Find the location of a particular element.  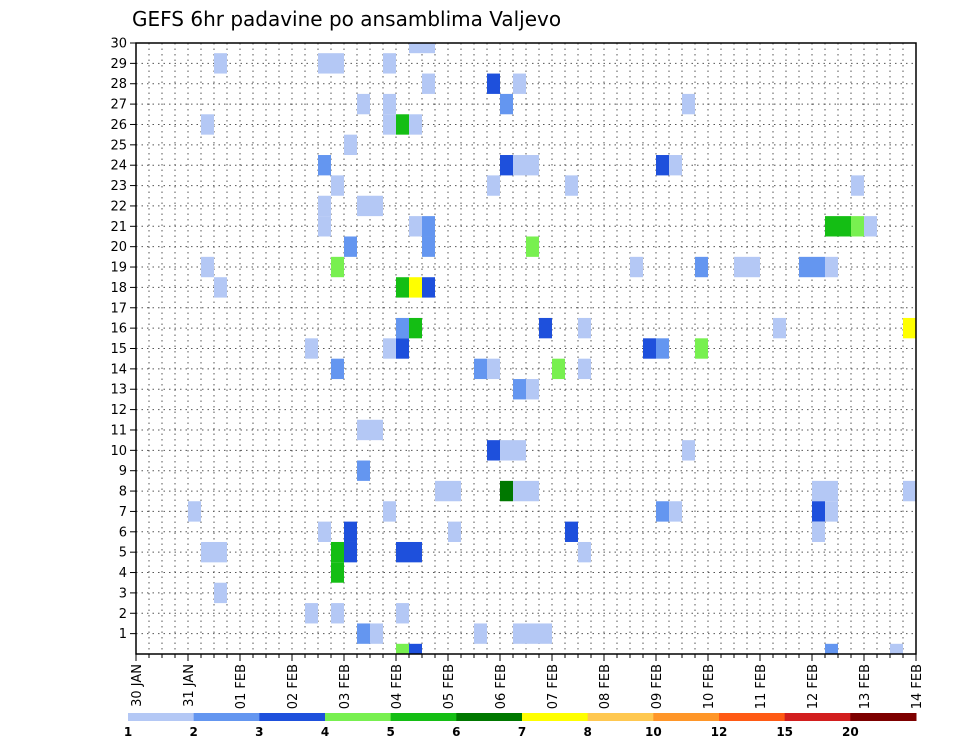

y-tick-label: 17 is located at coordinates (118, 308).